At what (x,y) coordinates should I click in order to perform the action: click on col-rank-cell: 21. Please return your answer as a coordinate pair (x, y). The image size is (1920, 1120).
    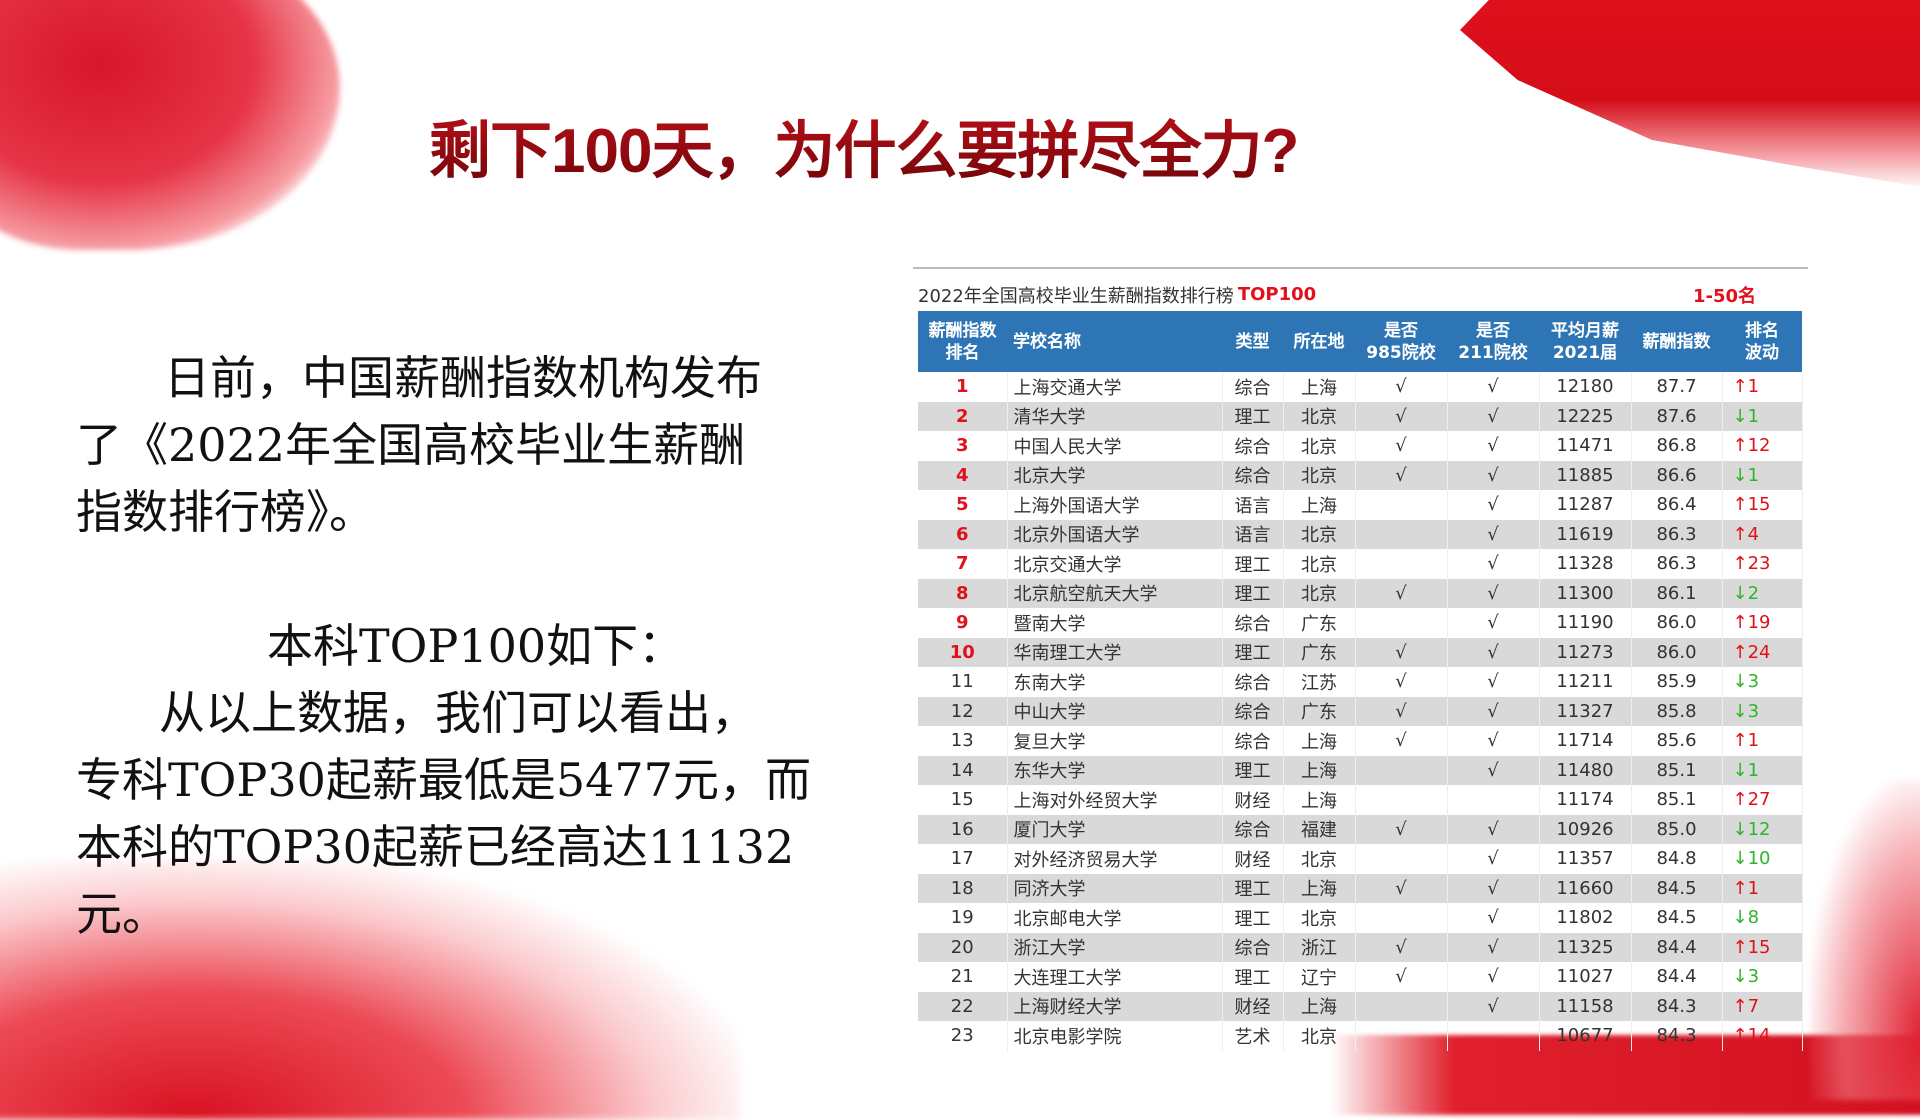
    Looking at the image, I should click on (963, 977).